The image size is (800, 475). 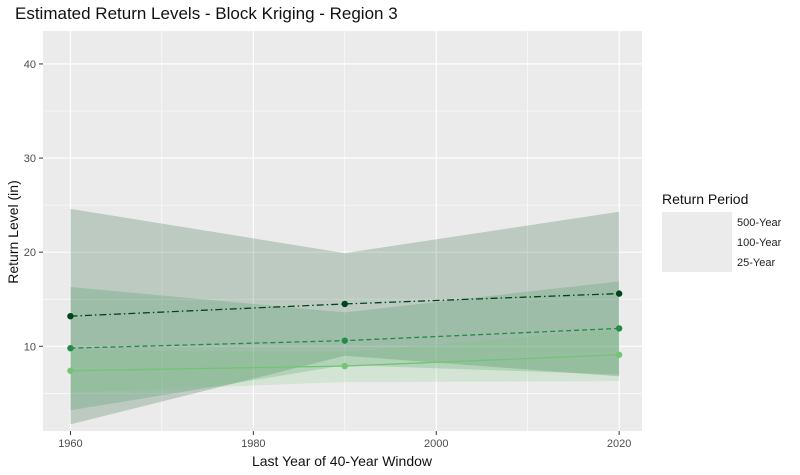 What do you see at coordinates (70, 444) in the screenshot?
I see `x-tick-label: 1960` at bounding box center [70, 444].